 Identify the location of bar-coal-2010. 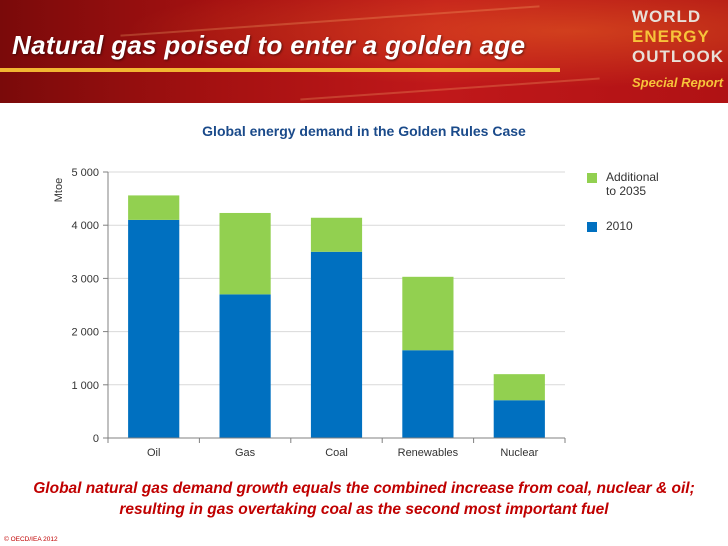
(336, 344).